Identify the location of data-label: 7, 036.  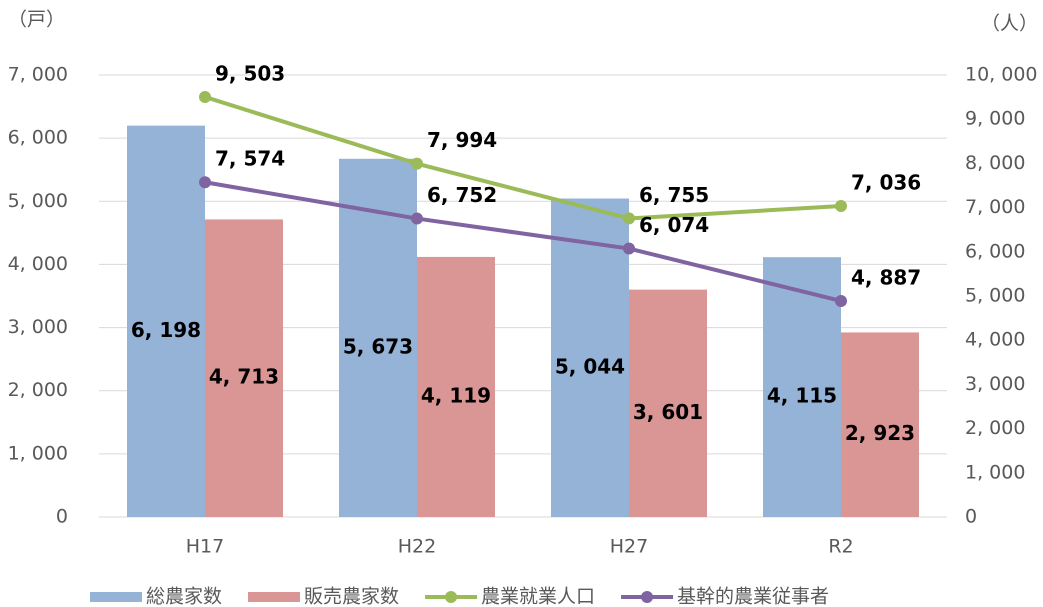
(886, 183).